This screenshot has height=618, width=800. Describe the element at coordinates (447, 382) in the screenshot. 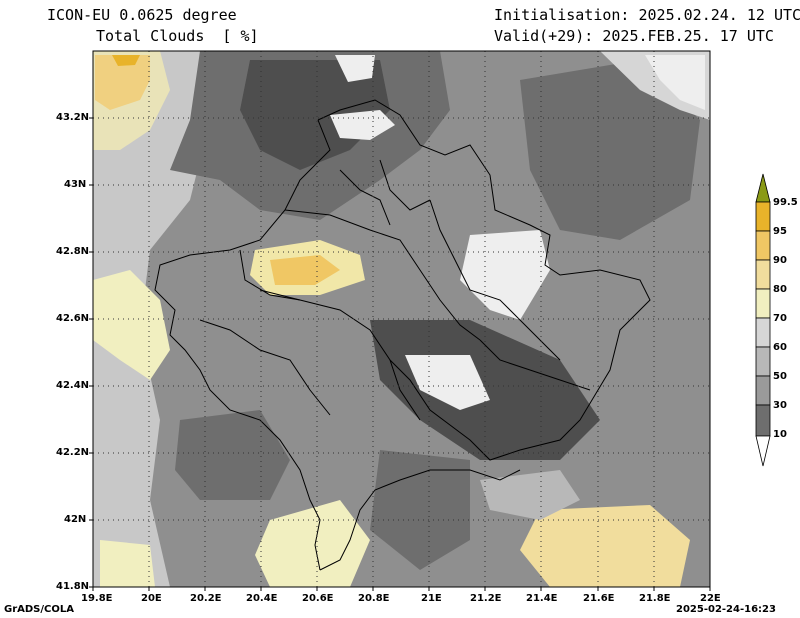

I see `cloud-area-central-white` at that location.